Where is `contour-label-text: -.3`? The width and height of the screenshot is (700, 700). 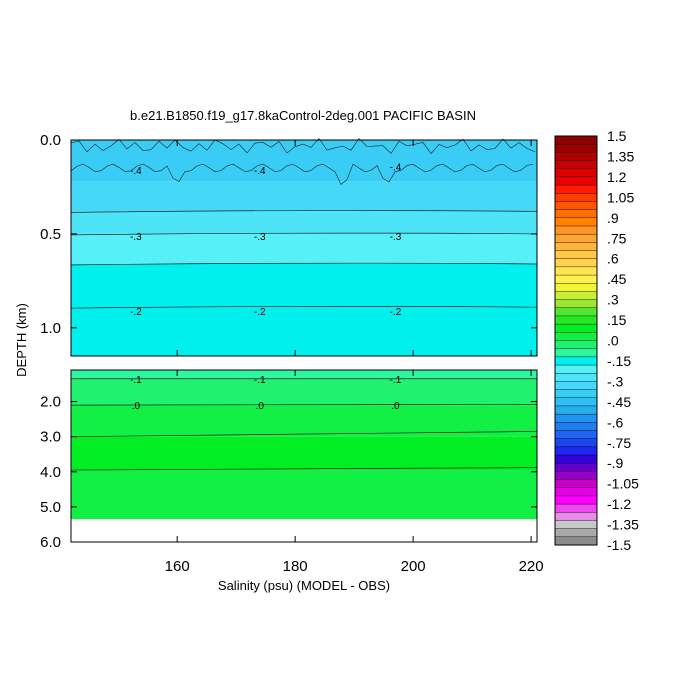
contour-label-text: -.3 is located at coordinates (396, 237).